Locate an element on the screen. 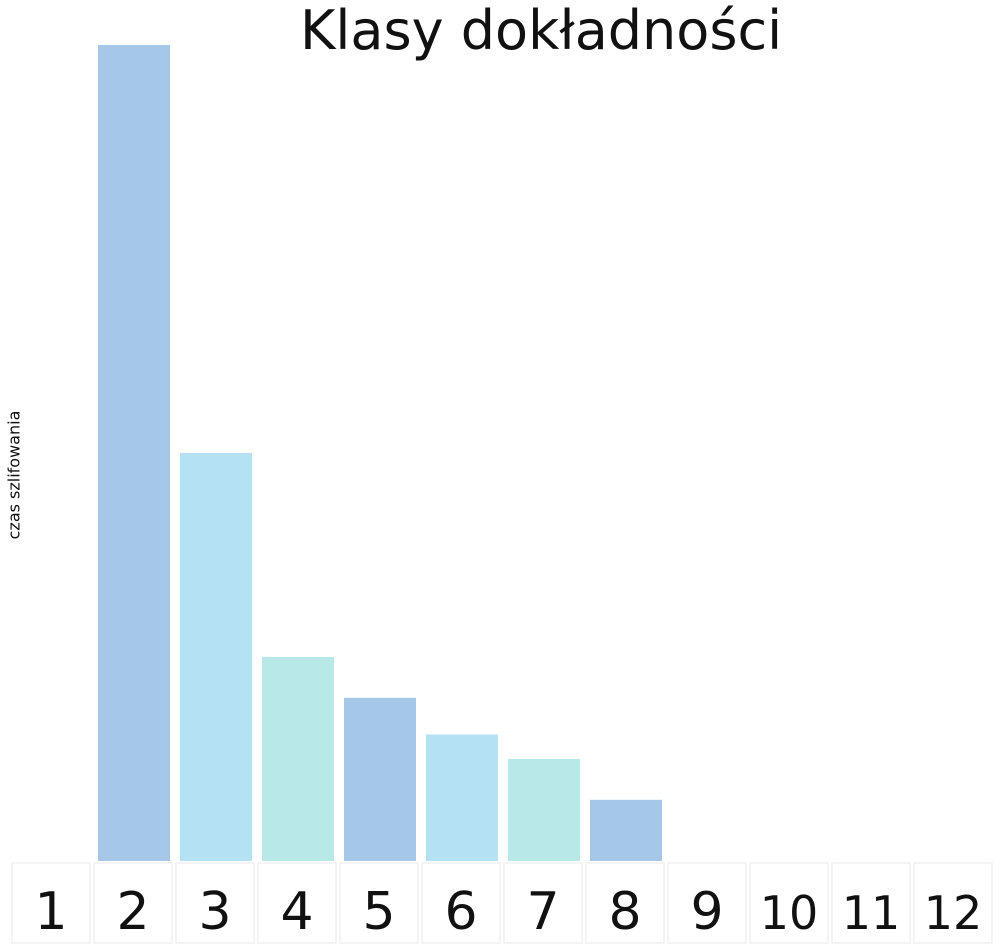  x-tick-label-9: 9 is located at coordinates (706, 912).